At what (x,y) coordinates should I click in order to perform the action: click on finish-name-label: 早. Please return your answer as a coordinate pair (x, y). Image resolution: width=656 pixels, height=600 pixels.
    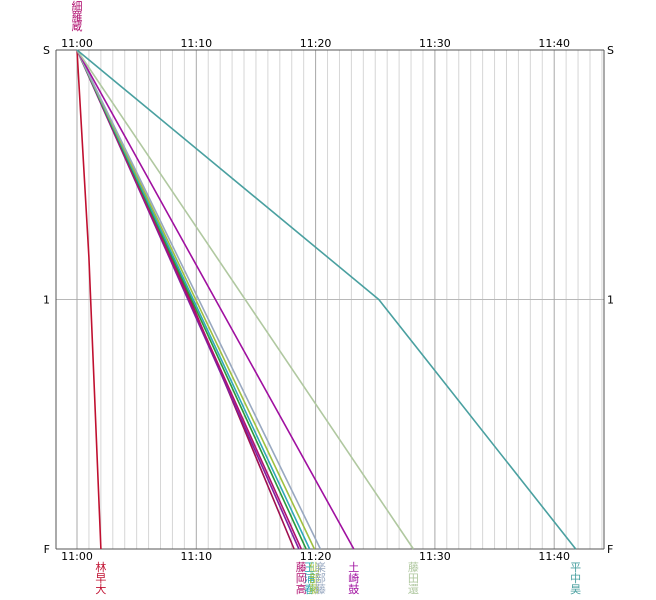
    Looking at the image, I should click on (100, 578).